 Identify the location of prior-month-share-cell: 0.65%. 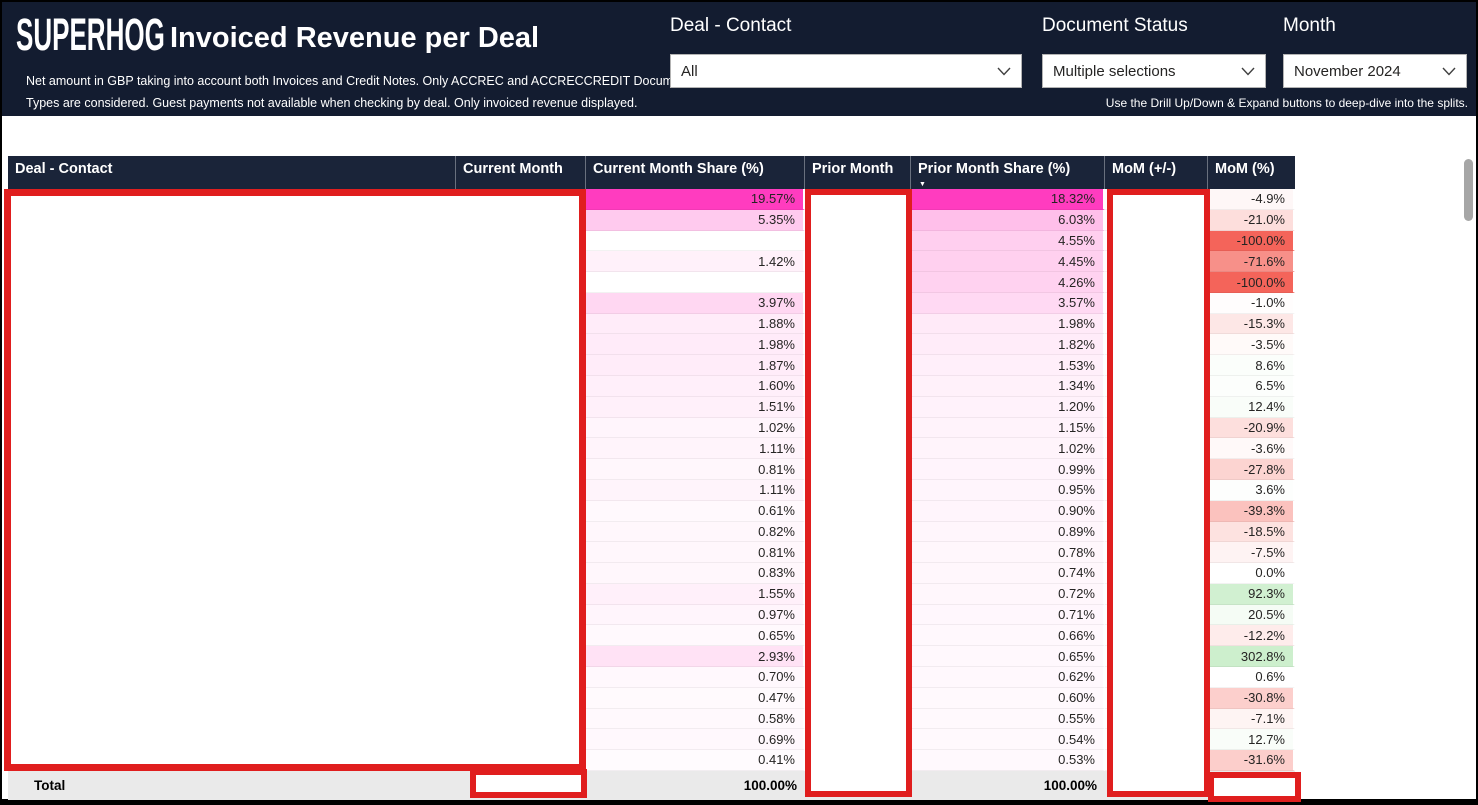
(1008, 656).